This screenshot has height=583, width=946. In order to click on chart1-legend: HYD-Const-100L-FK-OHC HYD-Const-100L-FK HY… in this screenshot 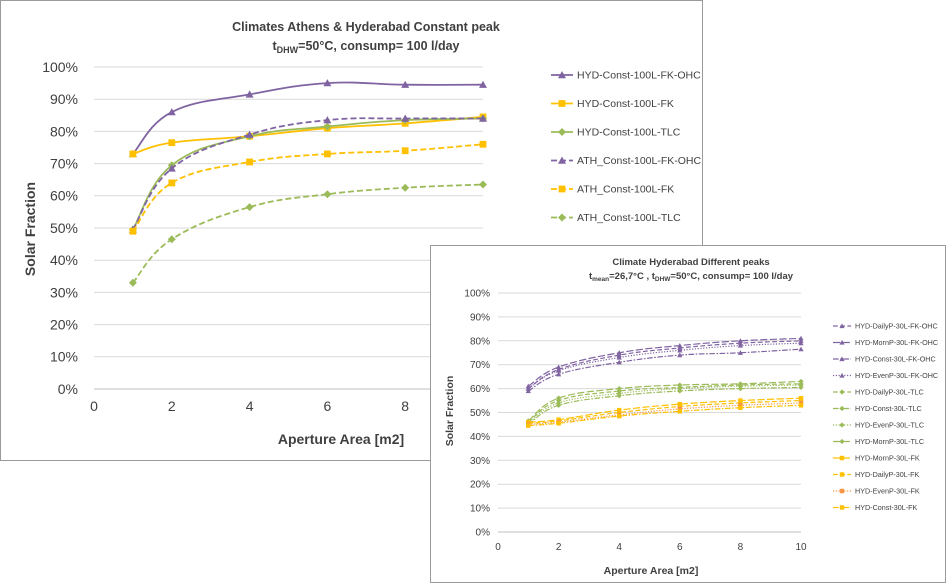, I will do `click(626, 147)`.